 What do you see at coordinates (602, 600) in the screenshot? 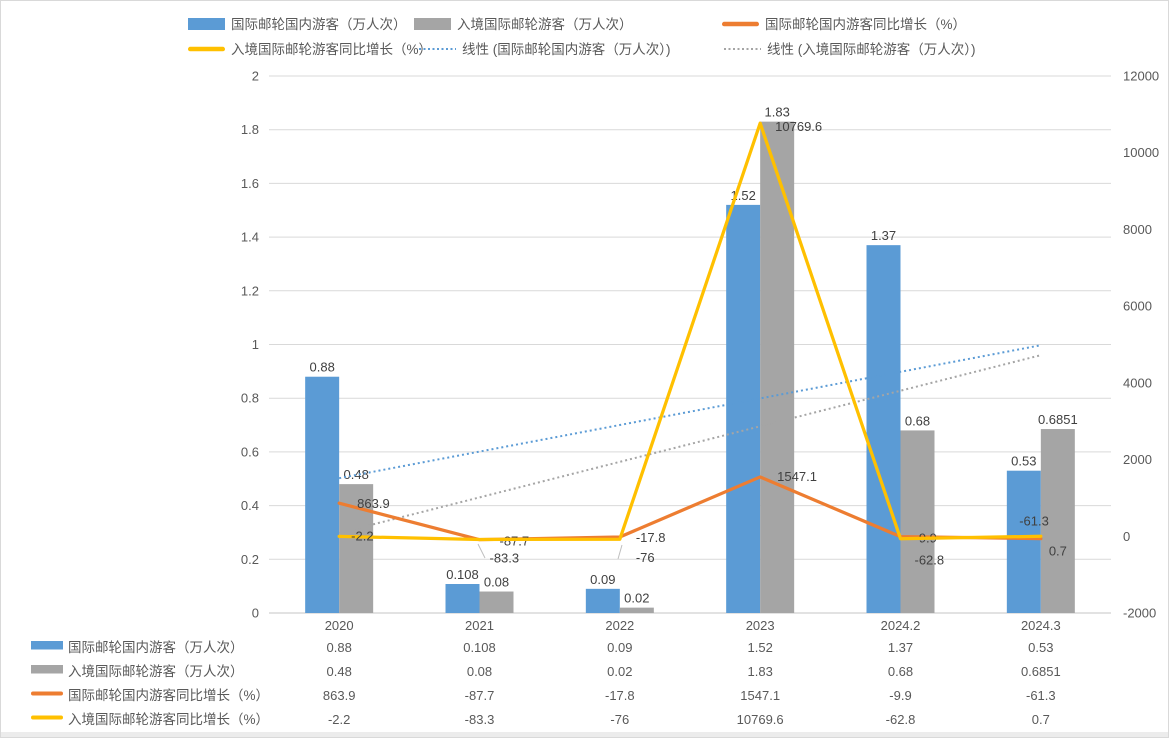
I see `bar-domestic-2022` at bounding box center [602, 600].